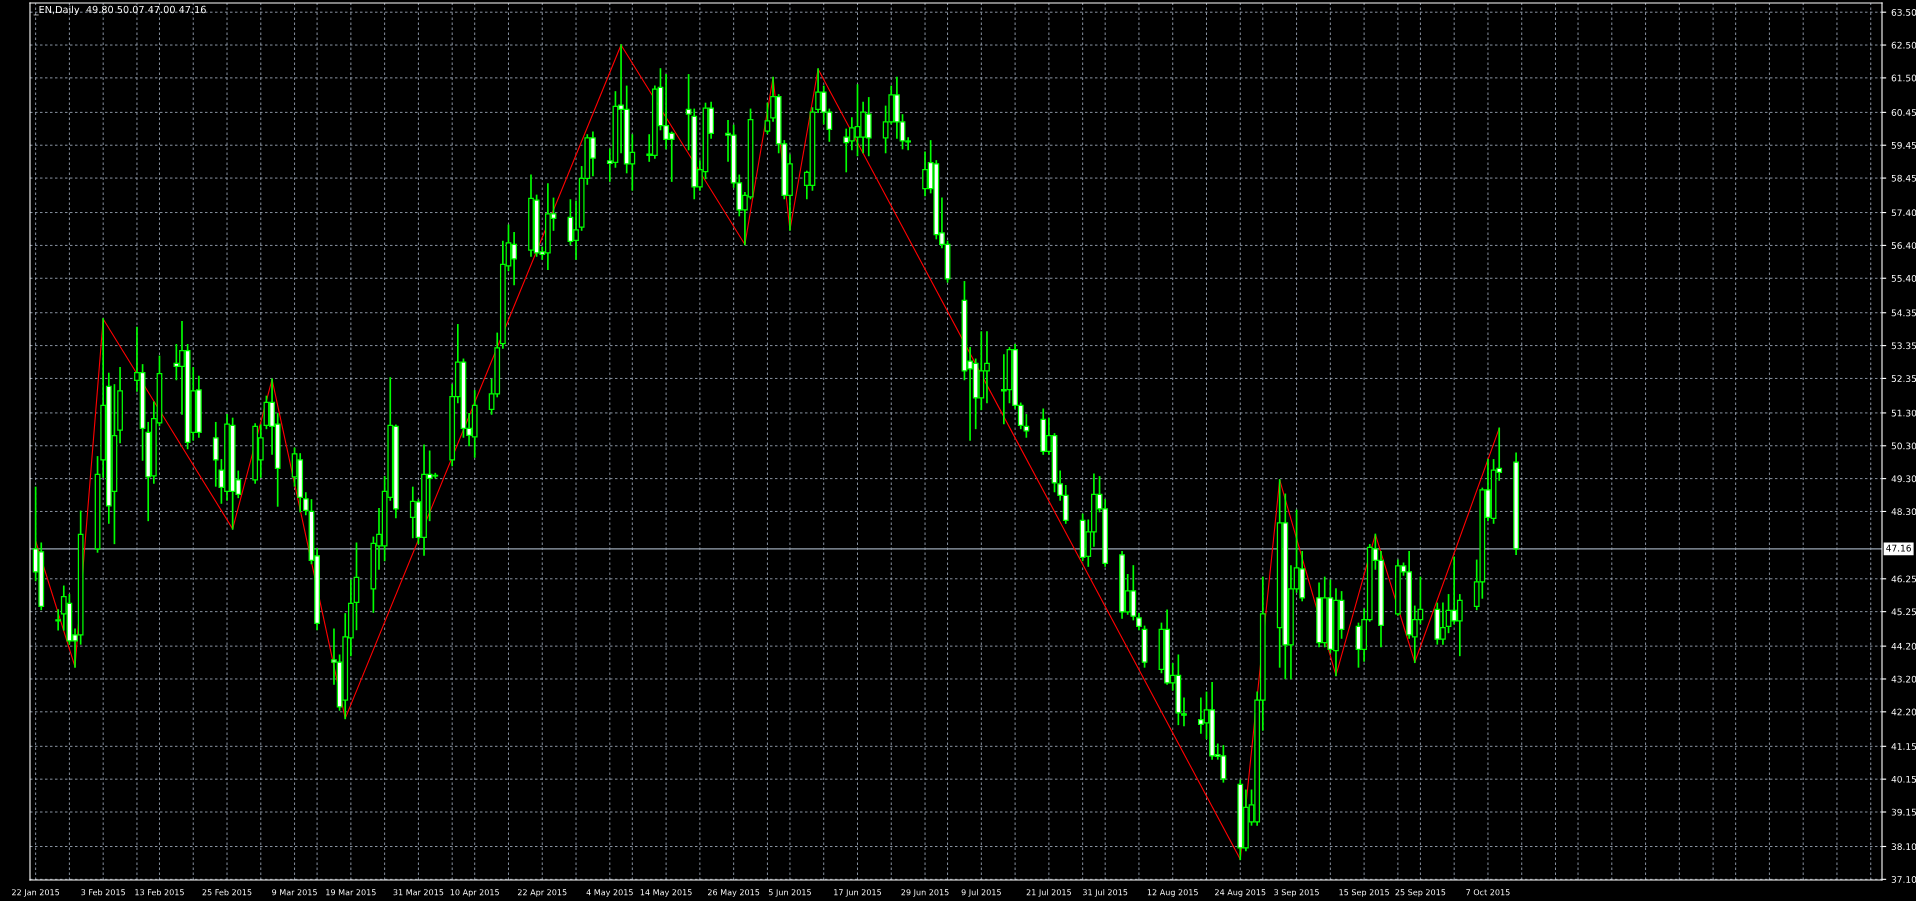 The image size is (1916, 901). Describe the element at coordinates (1898, 548) in the screenshot. I see `ref-line-label: 47.16` at that location.